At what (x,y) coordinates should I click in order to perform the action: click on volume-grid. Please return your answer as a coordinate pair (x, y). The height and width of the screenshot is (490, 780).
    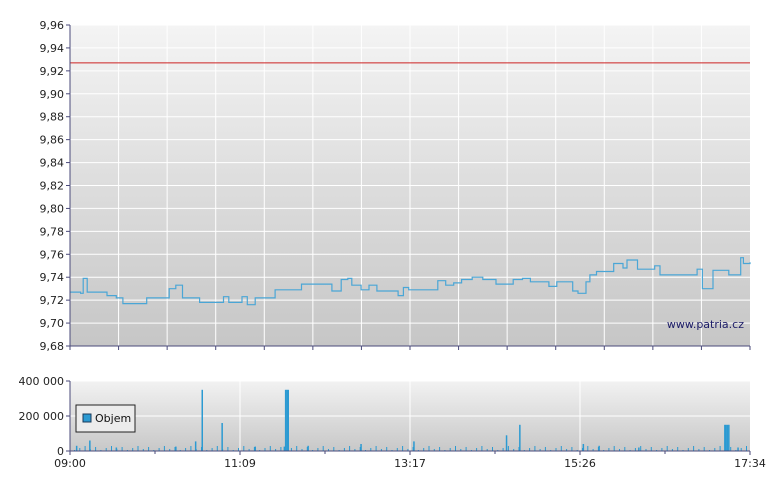
    Looking at the image, I should click on (410, 415).